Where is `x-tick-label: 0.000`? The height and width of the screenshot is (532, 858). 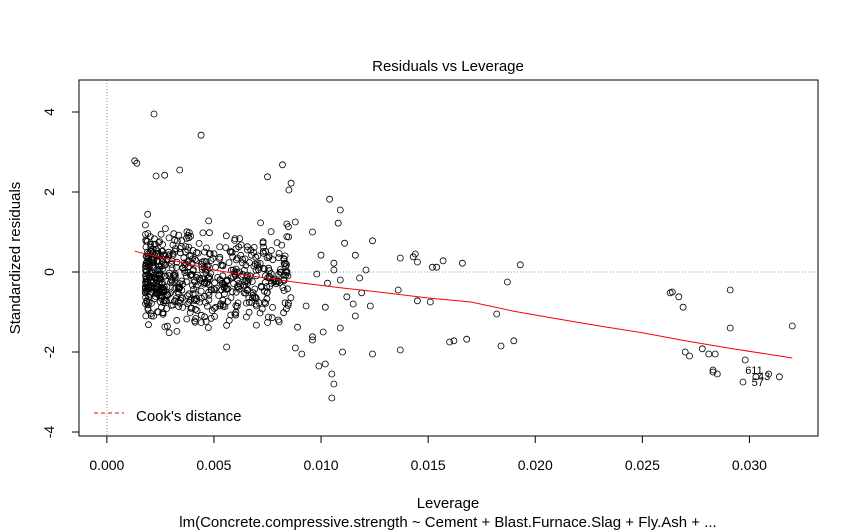
x-tick-label: 0.000 is located at coordinates (106, 465).